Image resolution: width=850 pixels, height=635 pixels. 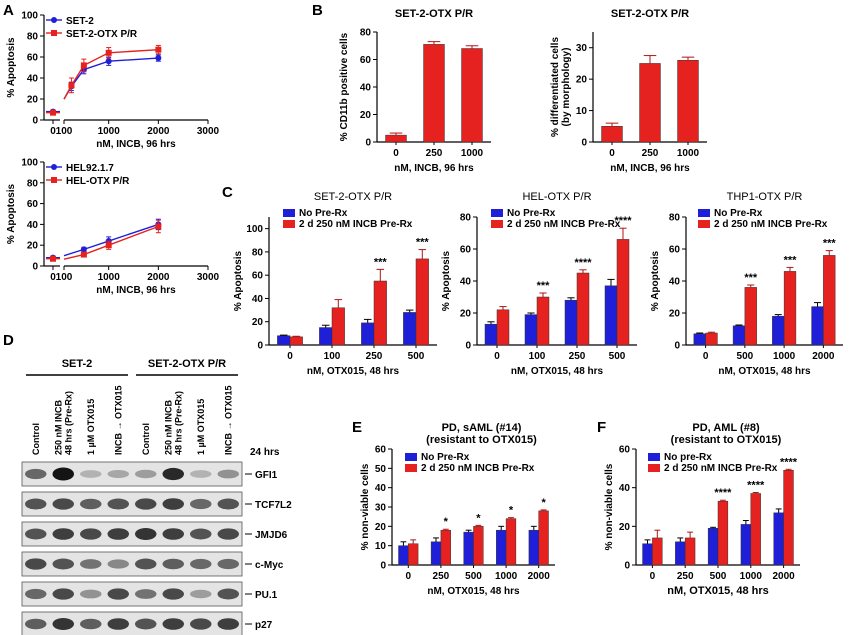 What do you see at coordinates (688, 153) in the screenshot?
I see `x-tick-label: 1000` at bounding box center [688, 153].